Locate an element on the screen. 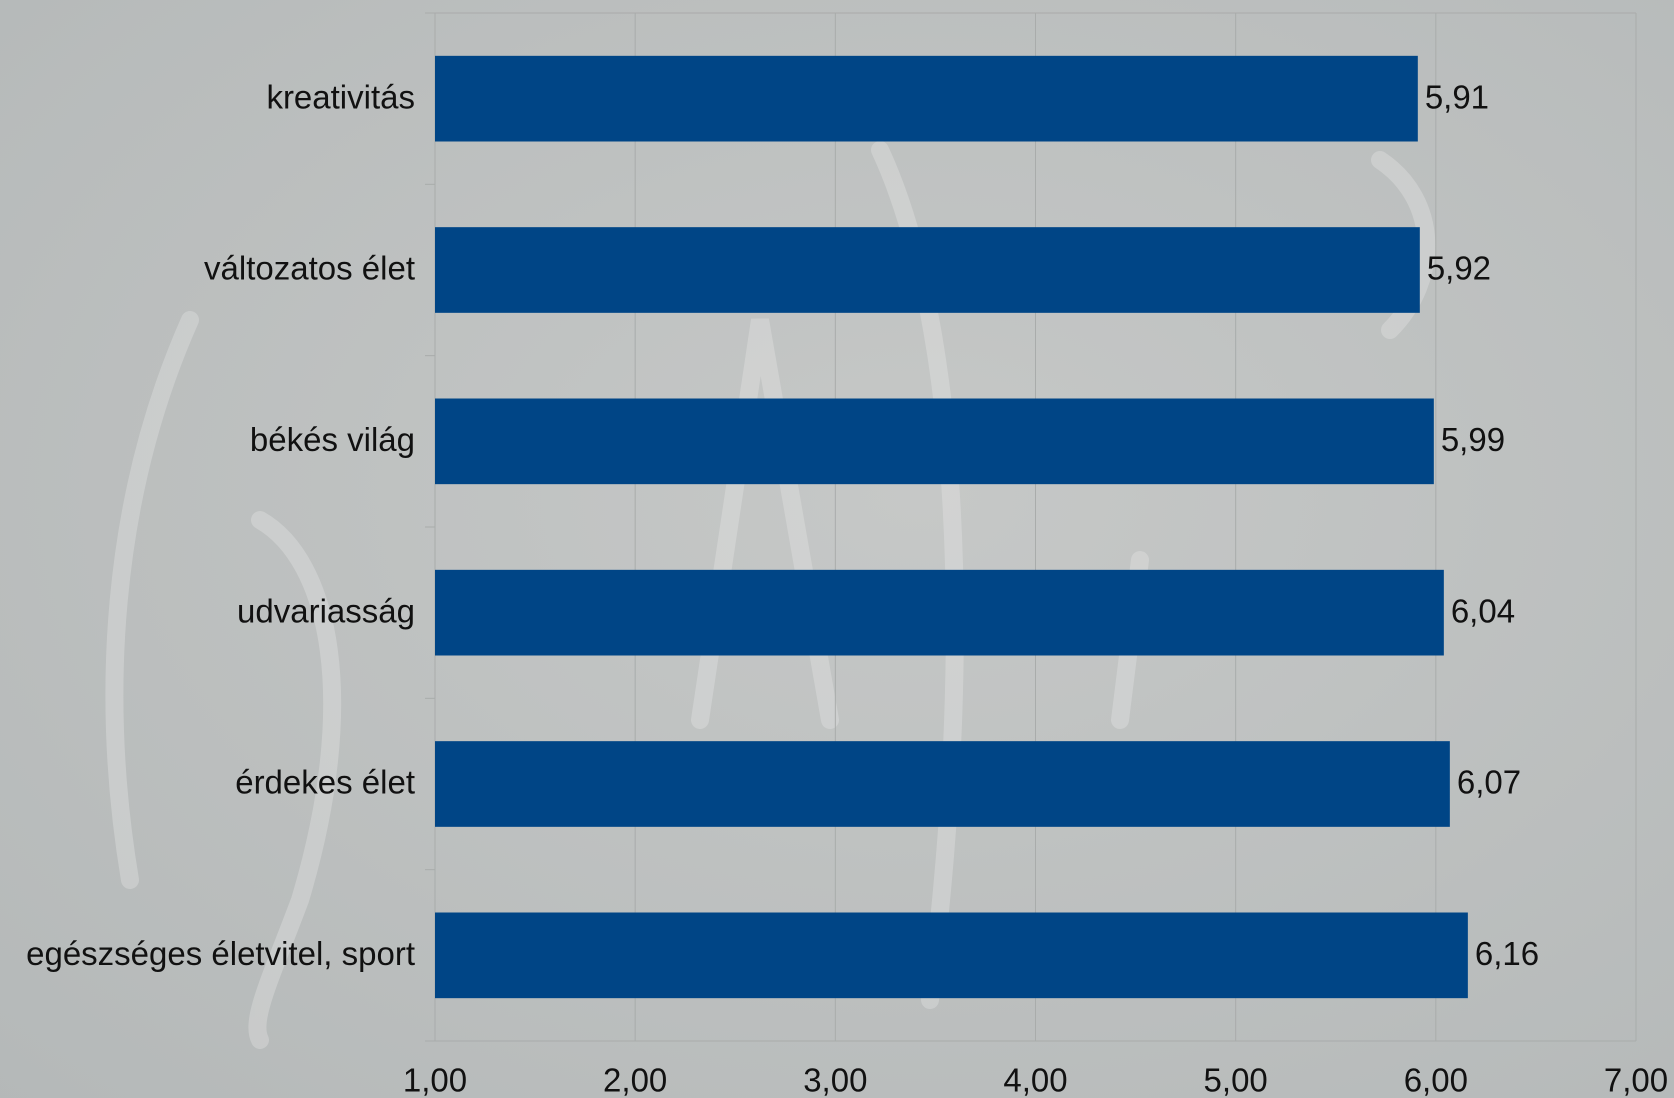  y-tick-label: egészséges életvitel, sport is located at coordinates (220, 953).